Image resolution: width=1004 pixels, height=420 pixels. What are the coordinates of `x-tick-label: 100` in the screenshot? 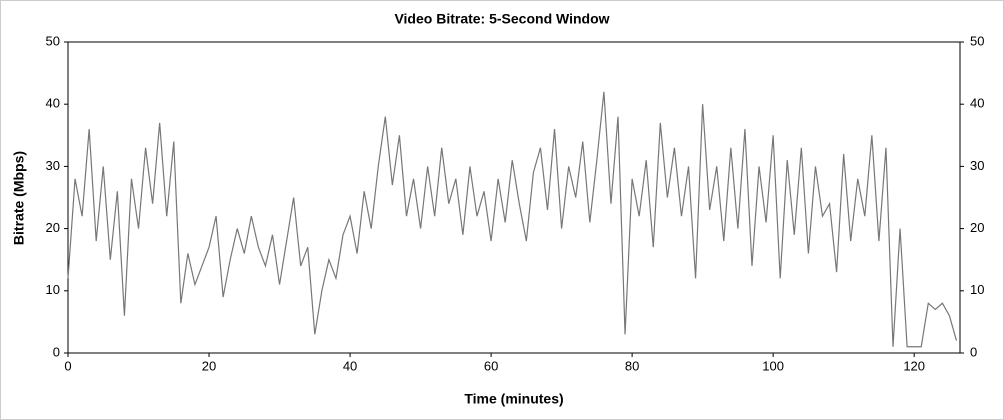 It's located at (773, 365).